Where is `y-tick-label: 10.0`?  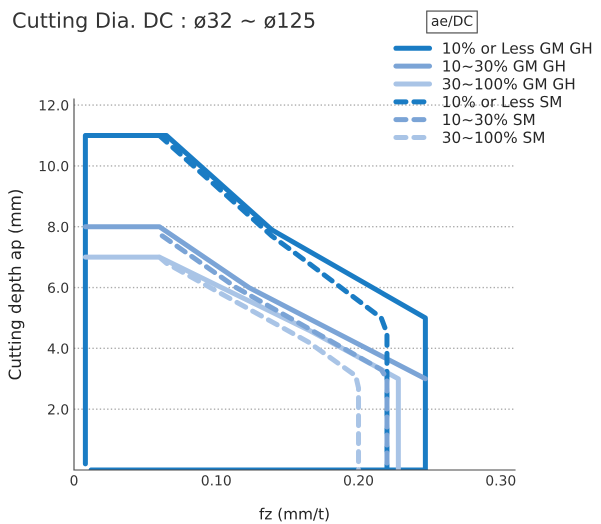 y-tick-label: 10.0 is located at coordinates (54, 166).